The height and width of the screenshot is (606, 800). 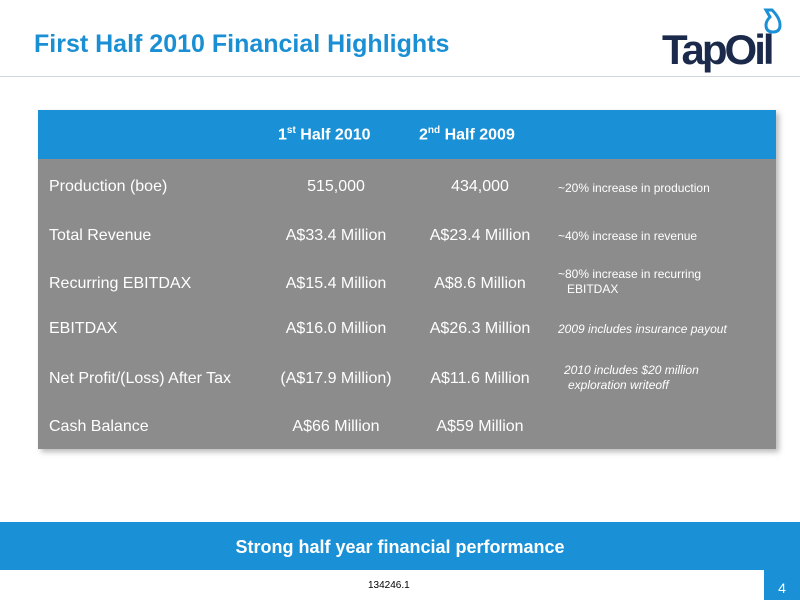 What do you see at coordinates (336, 283) in the screenshot?
I see `value-h1-2010: A$15.4 Million` at bounding box center [336, 283].